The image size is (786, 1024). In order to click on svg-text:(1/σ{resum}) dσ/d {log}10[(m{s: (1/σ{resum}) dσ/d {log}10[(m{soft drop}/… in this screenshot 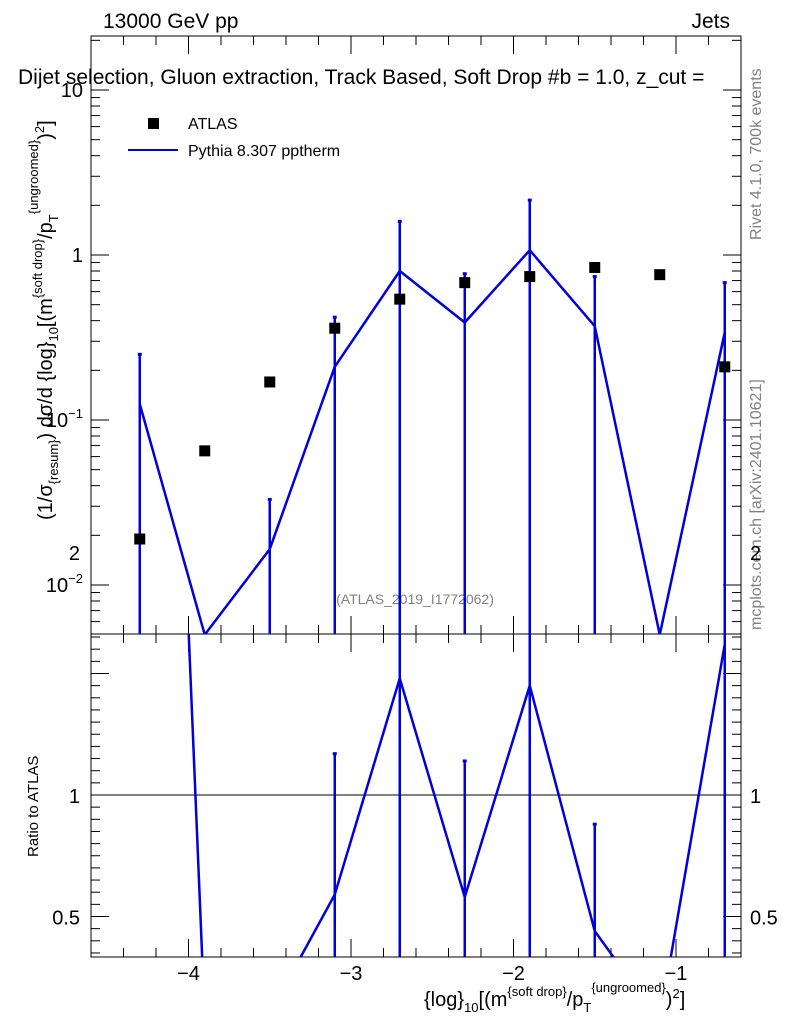, I will do `click(43, 320)`.